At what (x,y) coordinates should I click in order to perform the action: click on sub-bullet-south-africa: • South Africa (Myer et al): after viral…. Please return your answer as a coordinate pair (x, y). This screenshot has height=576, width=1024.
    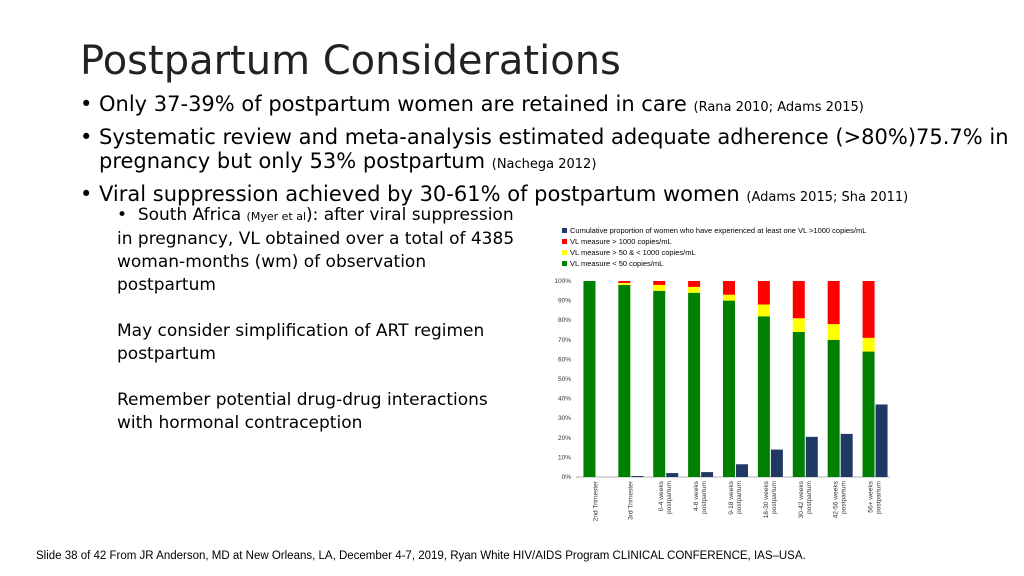
    Looking at the image, I should click on (316, 250).